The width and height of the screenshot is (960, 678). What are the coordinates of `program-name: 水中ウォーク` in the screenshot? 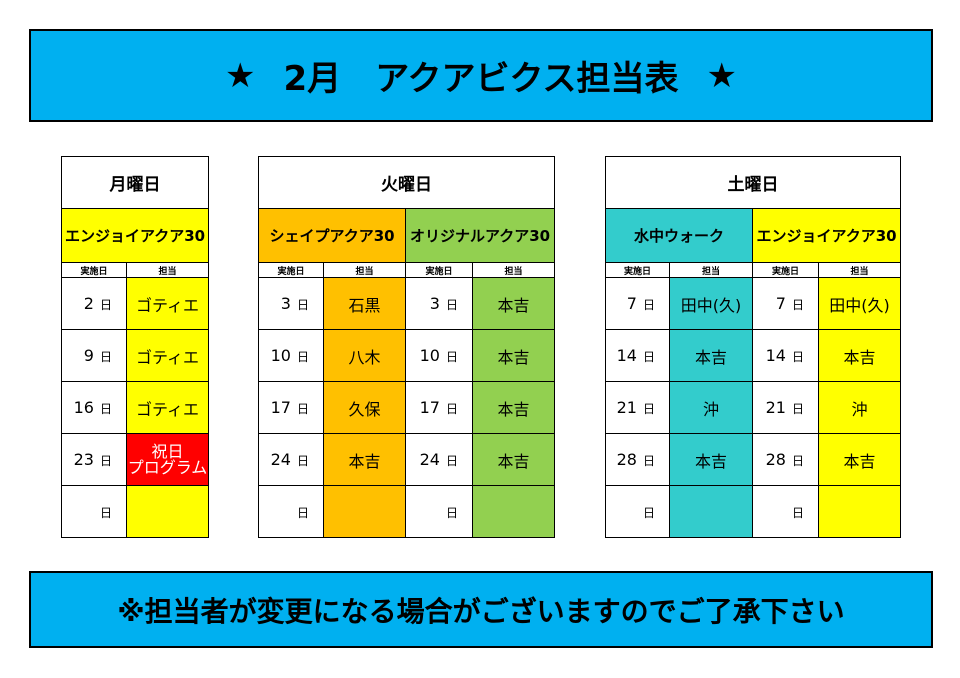 It's located at (679, 235).